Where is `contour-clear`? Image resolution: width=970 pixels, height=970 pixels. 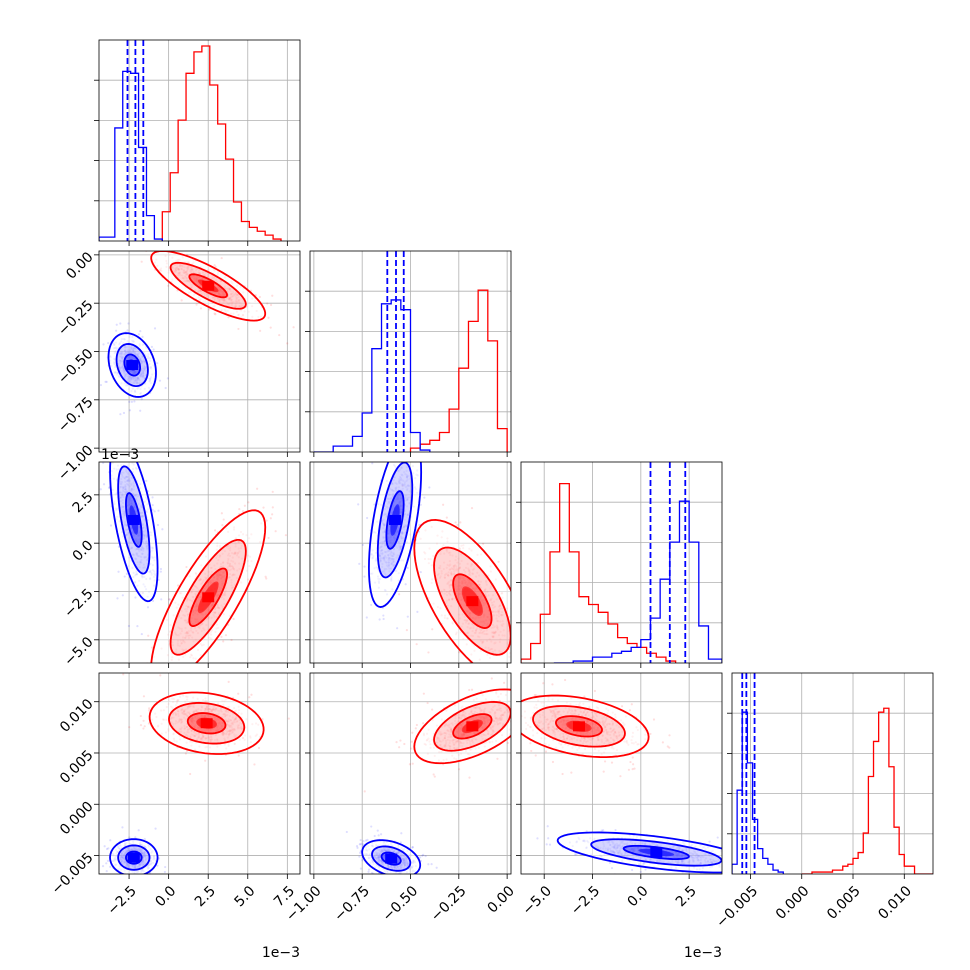 contour-clear is located at coordinates (208, 585).